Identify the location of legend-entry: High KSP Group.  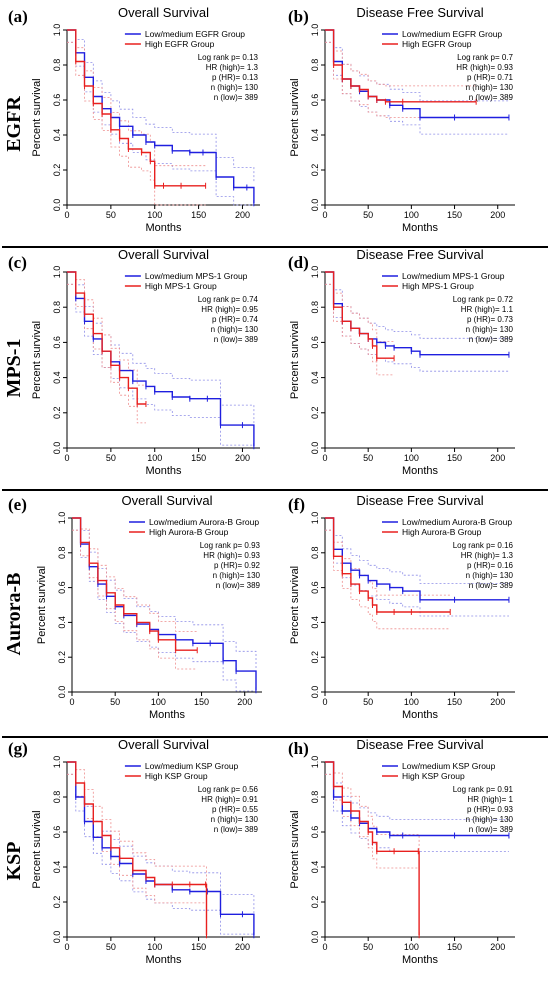
(176, 776).